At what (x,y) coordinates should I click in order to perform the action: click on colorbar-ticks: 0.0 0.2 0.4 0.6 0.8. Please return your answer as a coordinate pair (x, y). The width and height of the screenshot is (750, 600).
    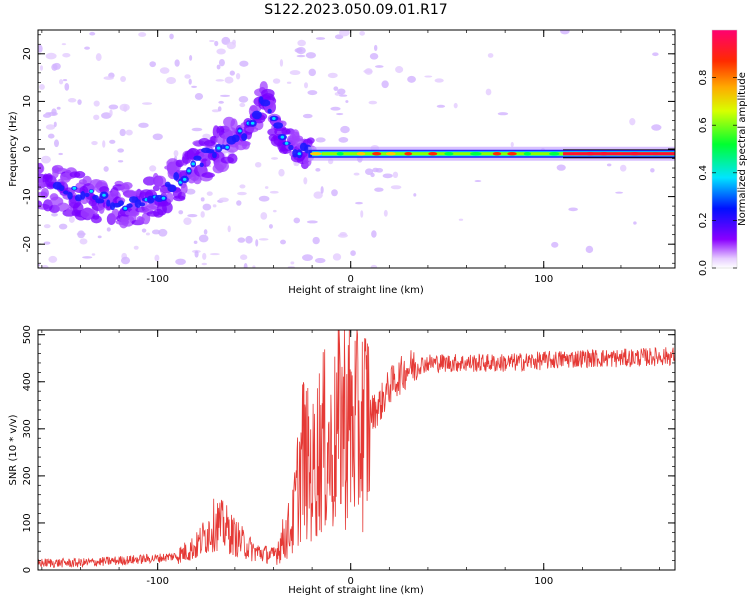
    Looking at the image, I should click on (717, 173).